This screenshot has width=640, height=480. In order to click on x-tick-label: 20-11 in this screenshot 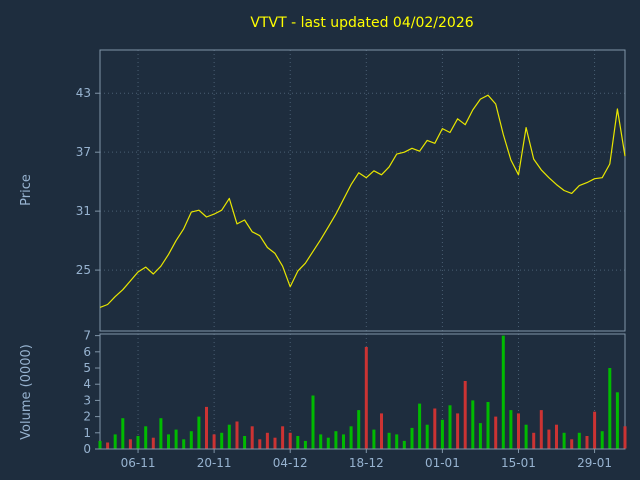, I will do `click(214, 463)`.